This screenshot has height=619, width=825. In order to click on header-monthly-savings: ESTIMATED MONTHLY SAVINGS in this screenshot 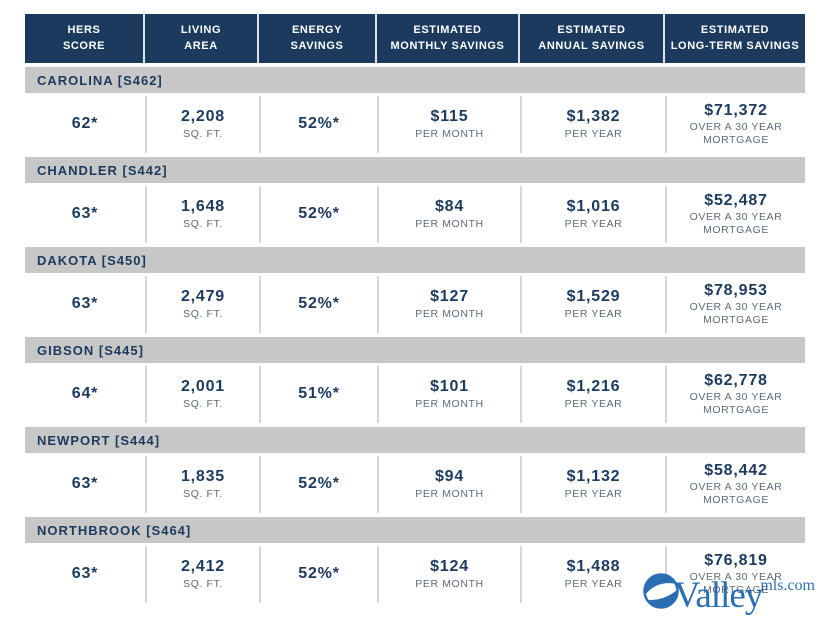, I will do `click(448, 38)`.